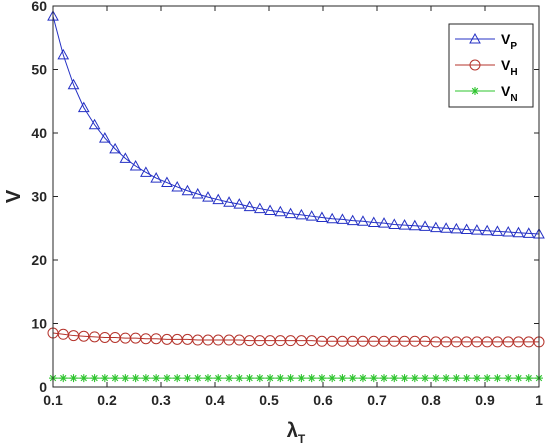 Image resolution: width=550 pixels, height=447 pixels. I want to click on series-h, so click(296, 337).